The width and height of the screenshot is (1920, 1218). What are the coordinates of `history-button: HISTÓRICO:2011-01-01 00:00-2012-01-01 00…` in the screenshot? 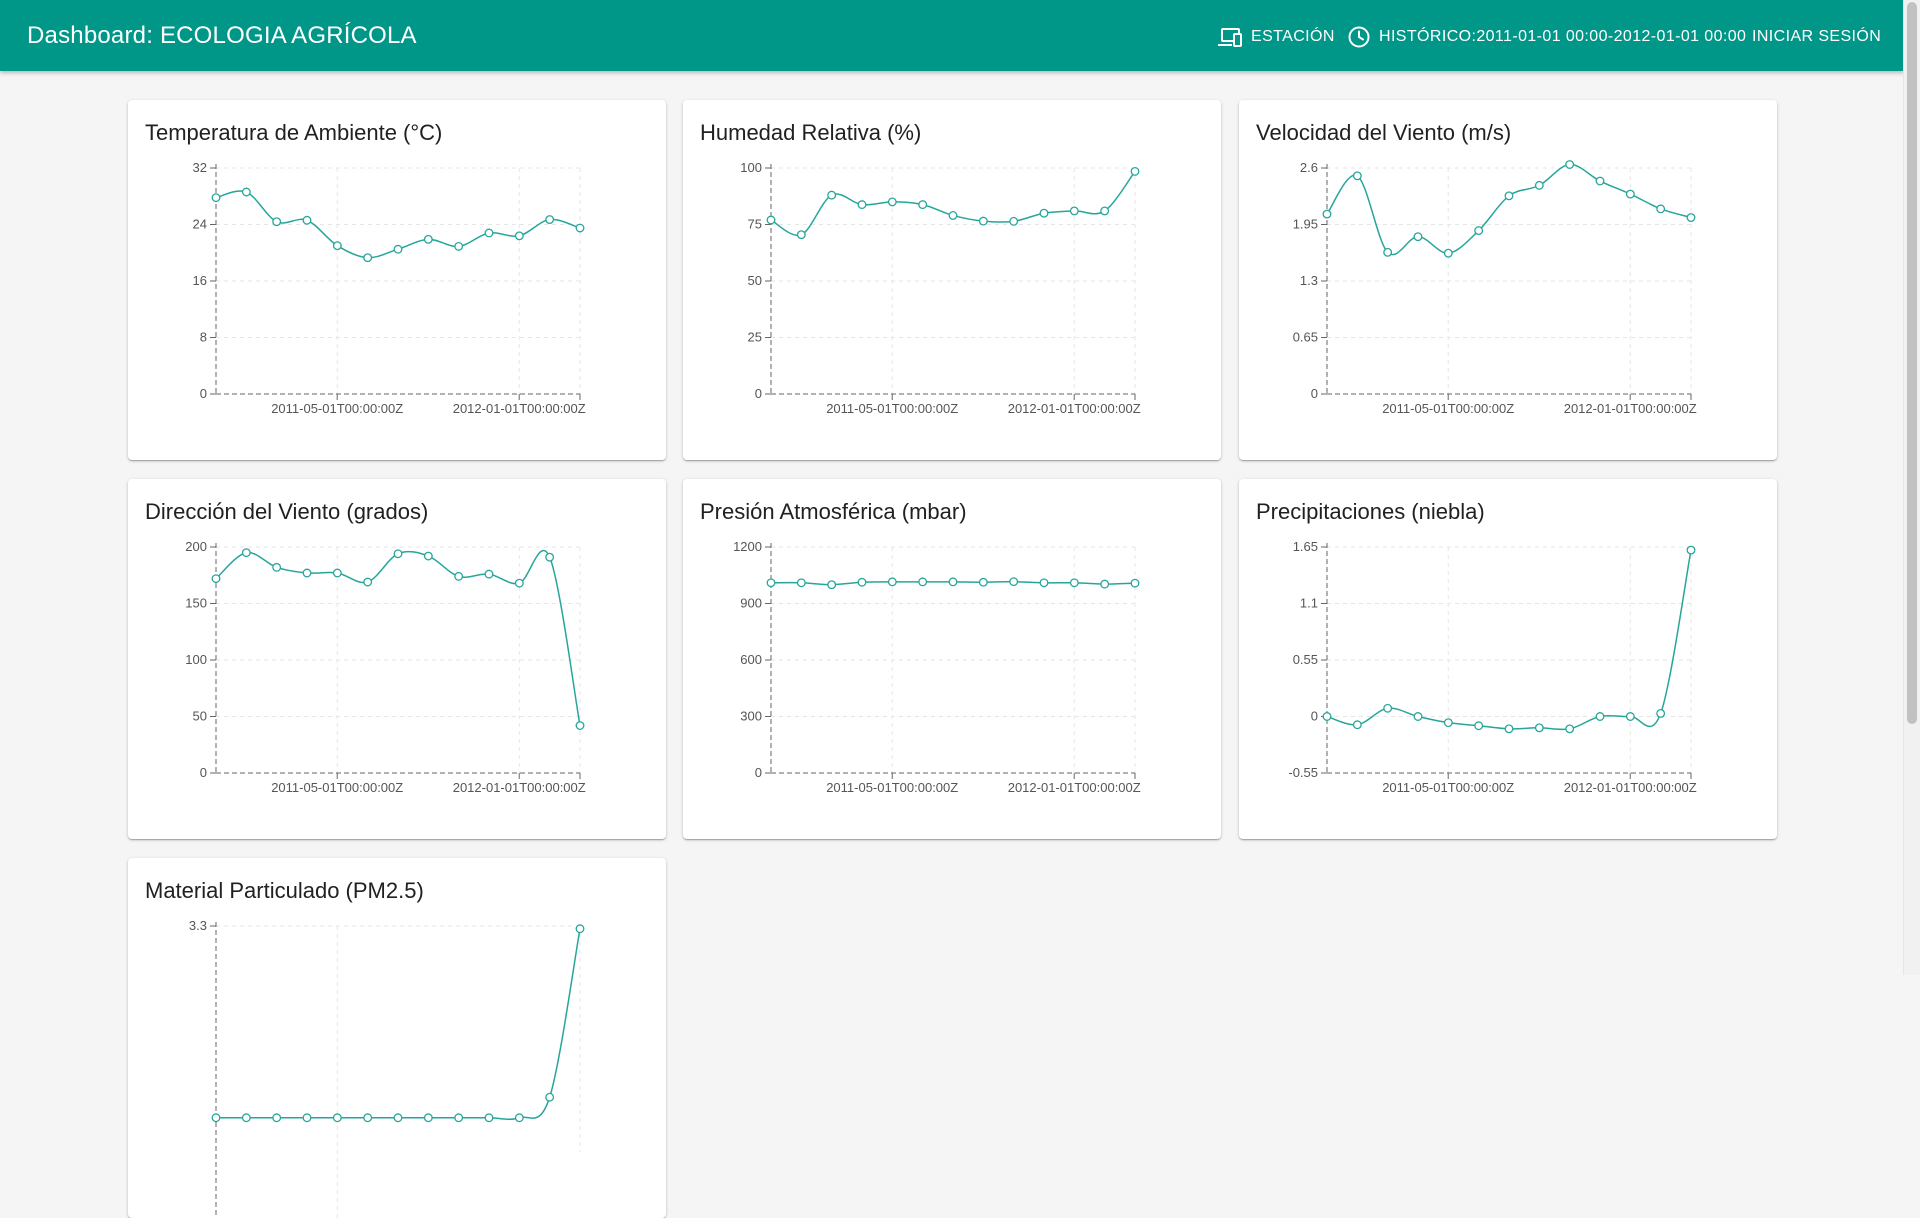 It's located at (1546, 37).